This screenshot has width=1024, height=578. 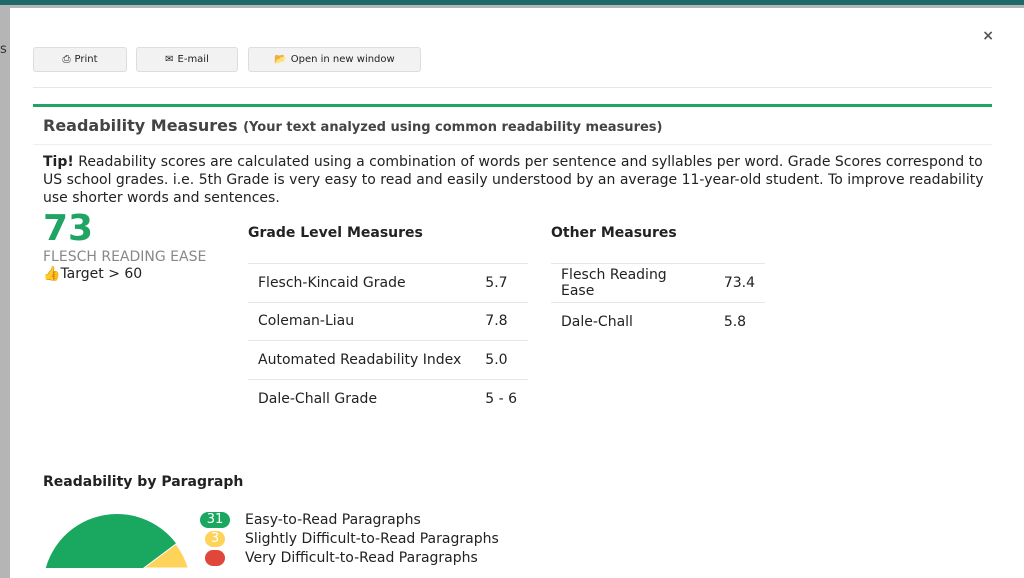 I want to click on measure-value: 73.4, so click(x=739, y=282).